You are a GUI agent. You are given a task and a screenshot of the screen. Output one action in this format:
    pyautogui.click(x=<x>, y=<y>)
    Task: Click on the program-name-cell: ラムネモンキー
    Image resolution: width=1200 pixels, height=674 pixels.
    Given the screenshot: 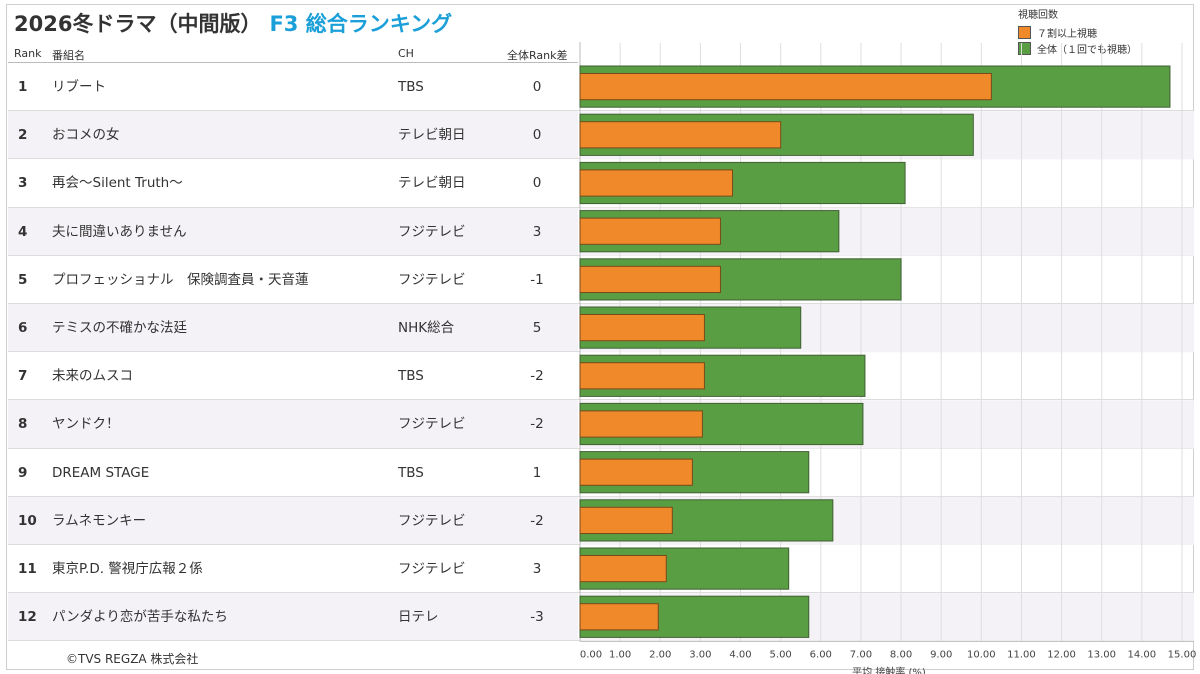 What is the action you would take?
    pyautogui.click(x=99, y=520)
    